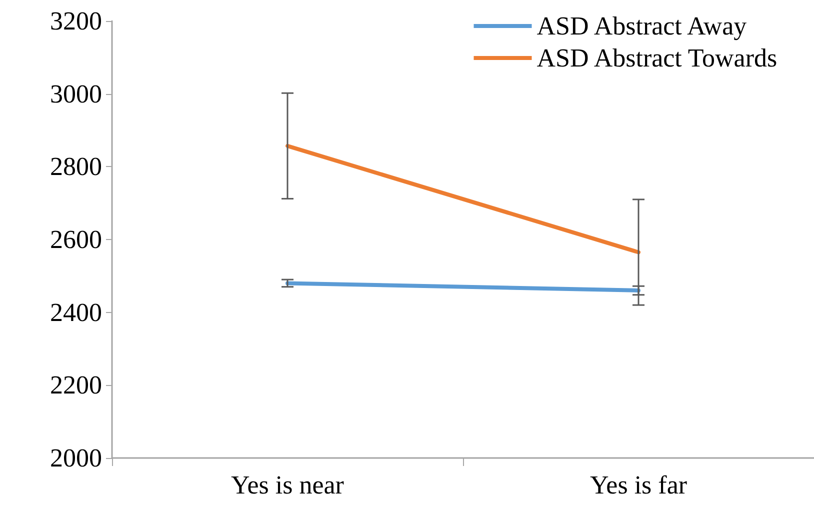 The width and height of the screenshot is (814, 510). Describe the element at coordinates (76, 167) in the screenshot. I see `y-tick-label: 2800` at that location.